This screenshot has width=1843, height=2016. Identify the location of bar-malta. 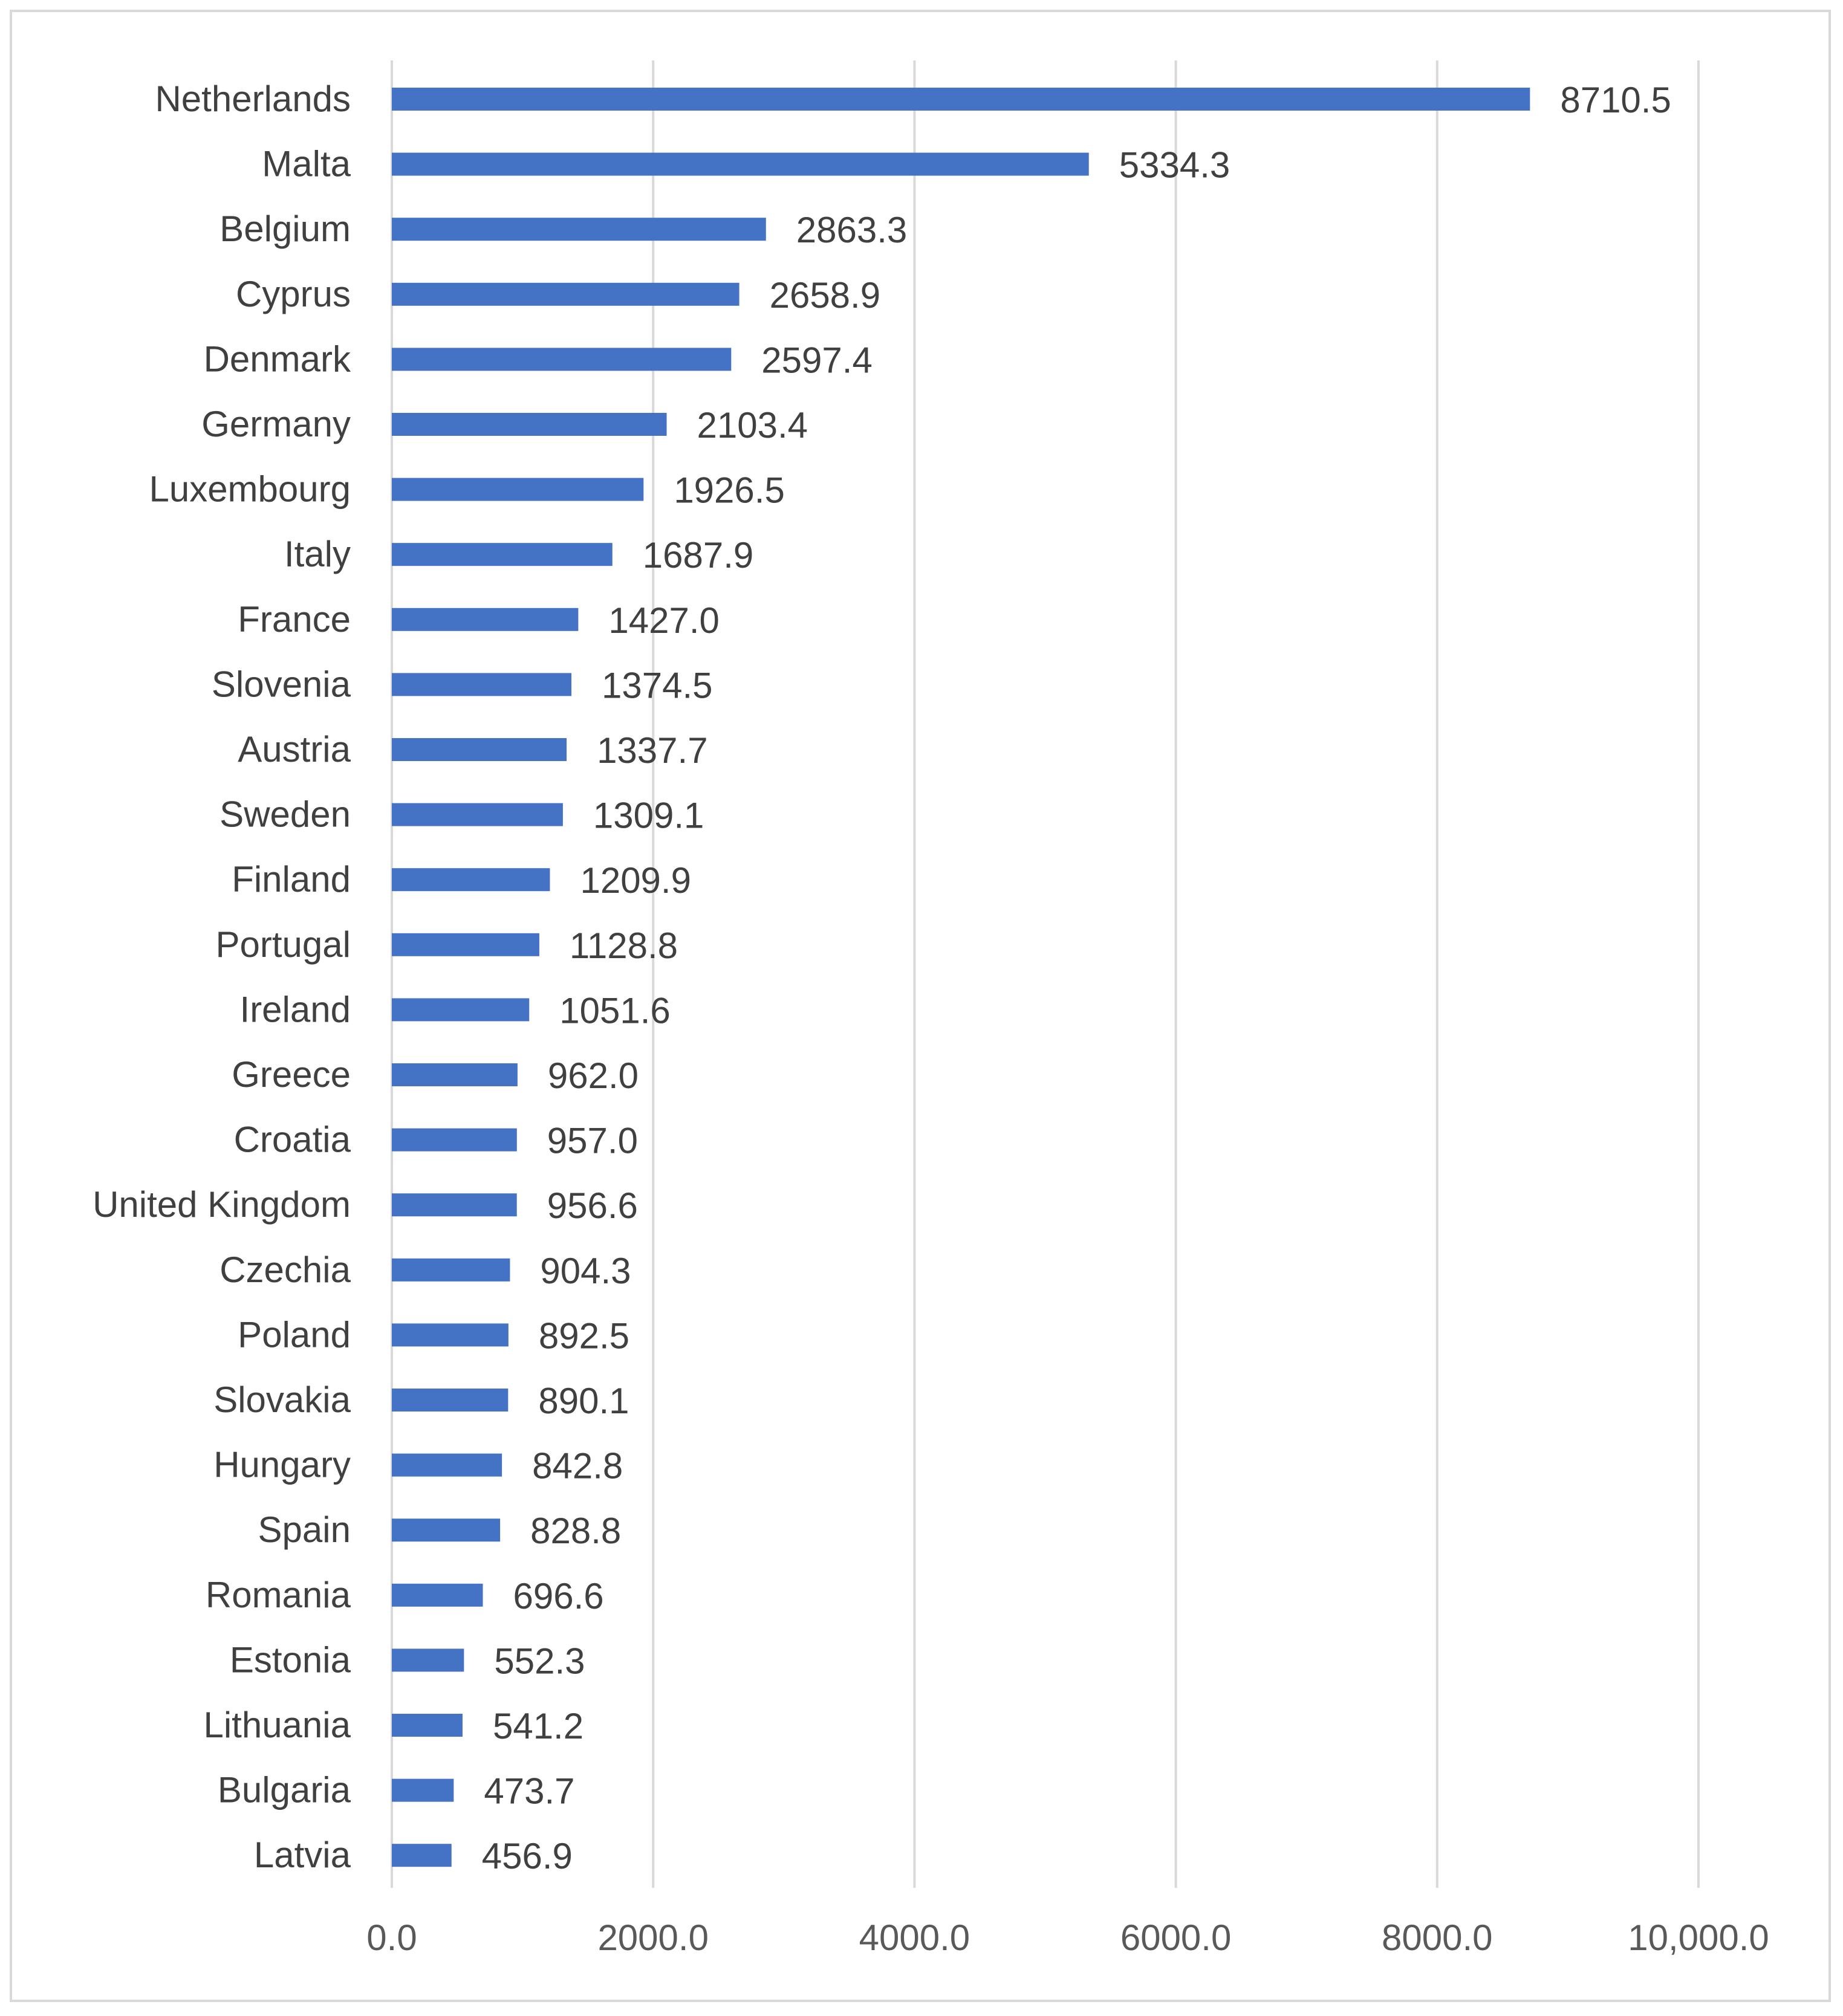
(740, 164).